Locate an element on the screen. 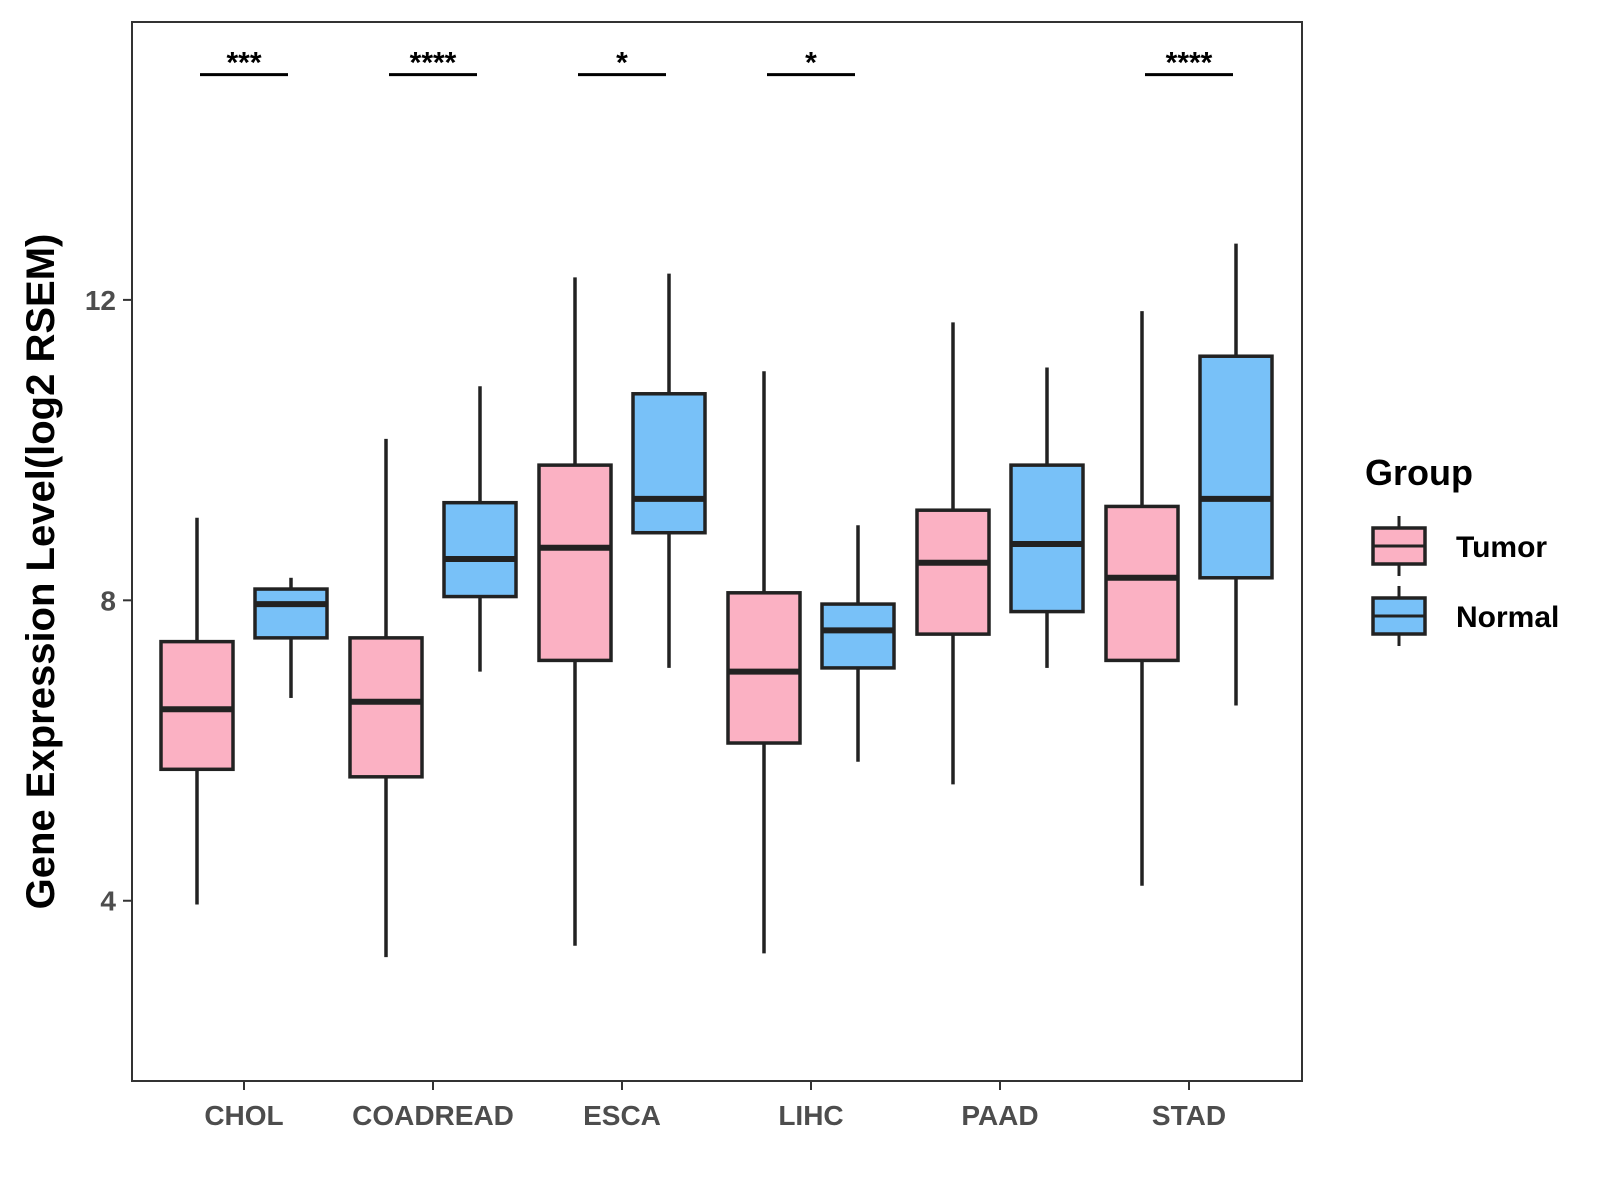  box-tumor-chol is located at coordinates (197, 711).